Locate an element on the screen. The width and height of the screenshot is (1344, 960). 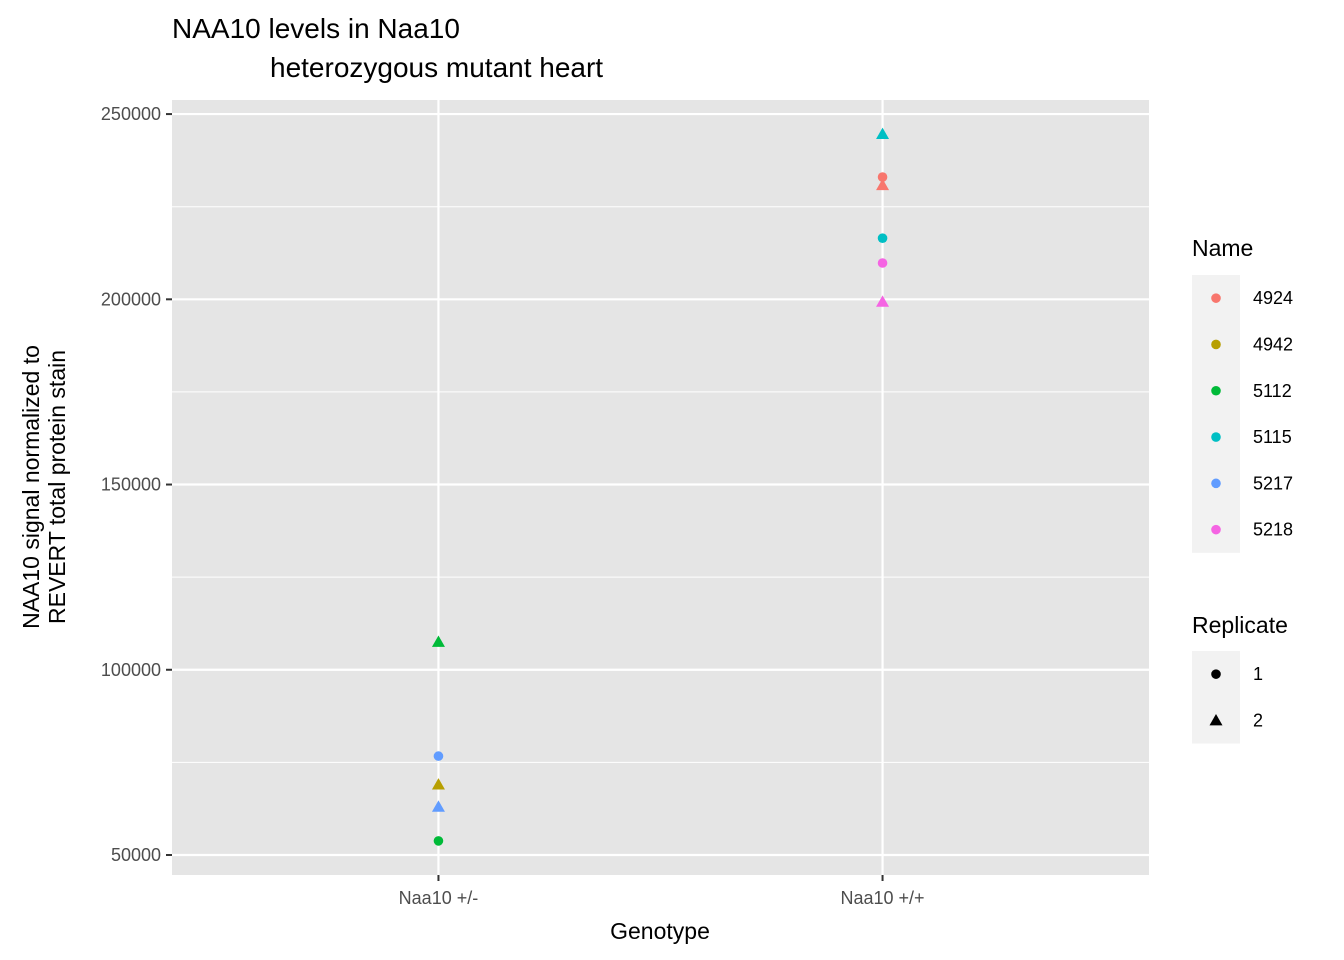
x-tick-label: Naa10 +/- is located at coordinates (439, 898).